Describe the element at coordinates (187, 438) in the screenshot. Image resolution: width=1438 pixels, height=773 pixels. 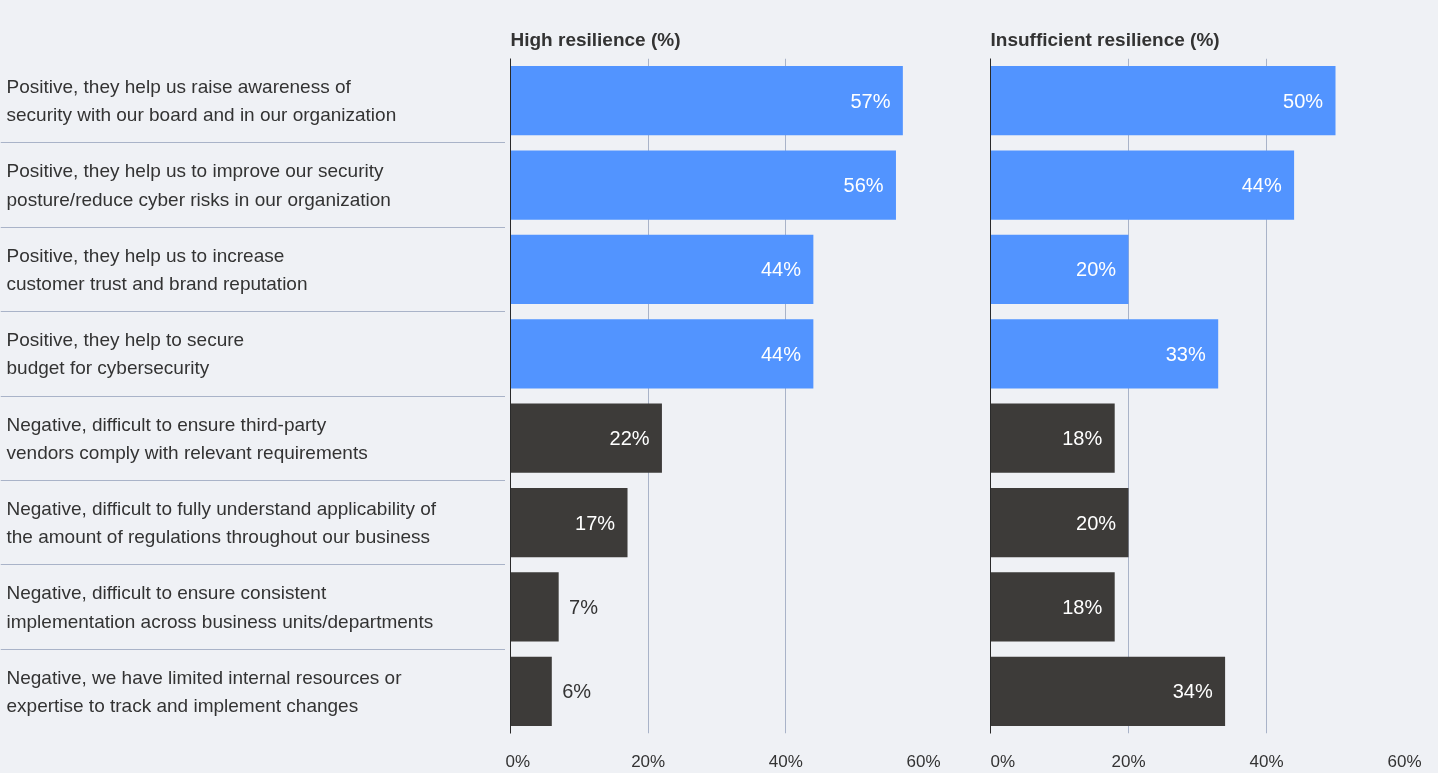
I see `y-tick-label: Negative, difficult to ensure third-party vendors comply with relevant requirements` at that location.